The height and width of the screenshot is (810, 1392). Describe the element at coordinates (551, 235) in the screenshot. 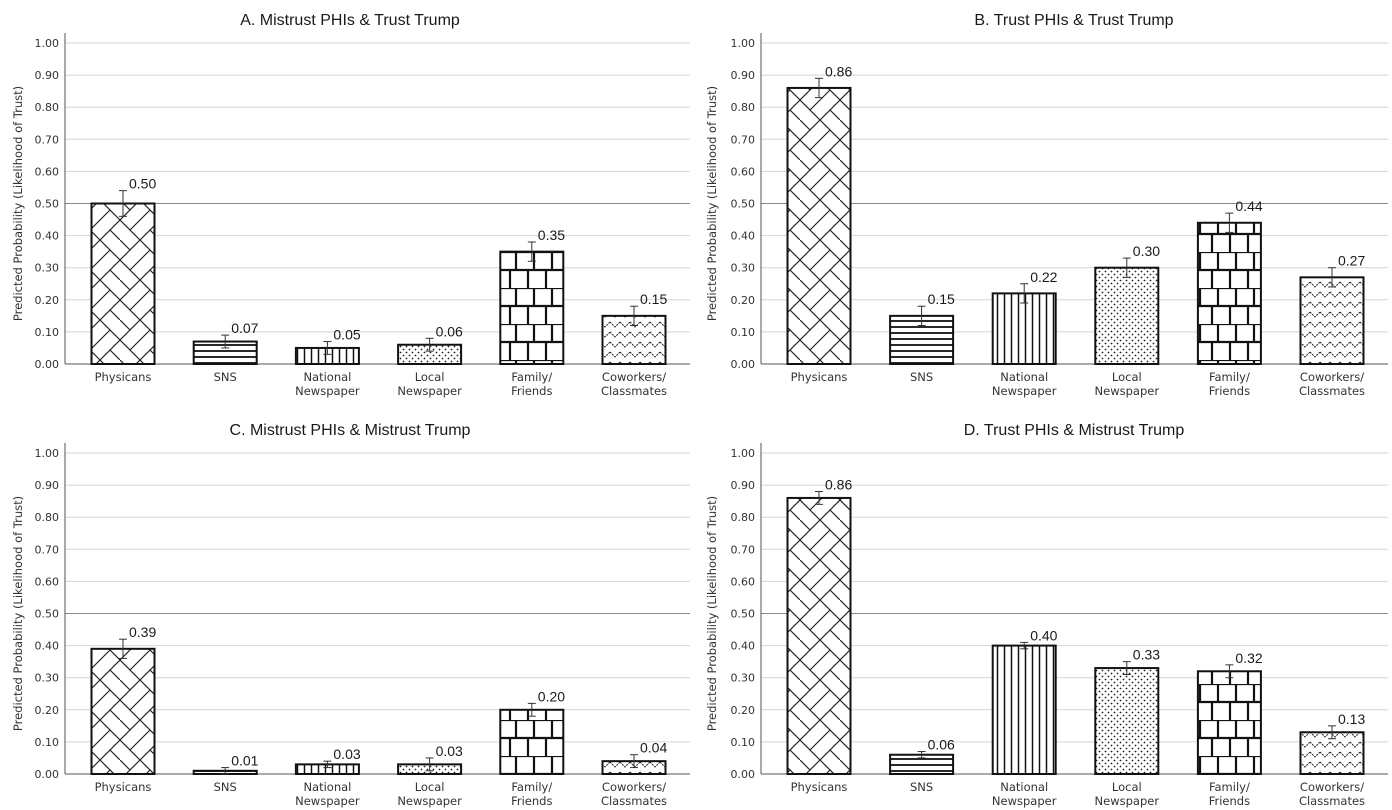

I see `data-label: 0.35` at that location.